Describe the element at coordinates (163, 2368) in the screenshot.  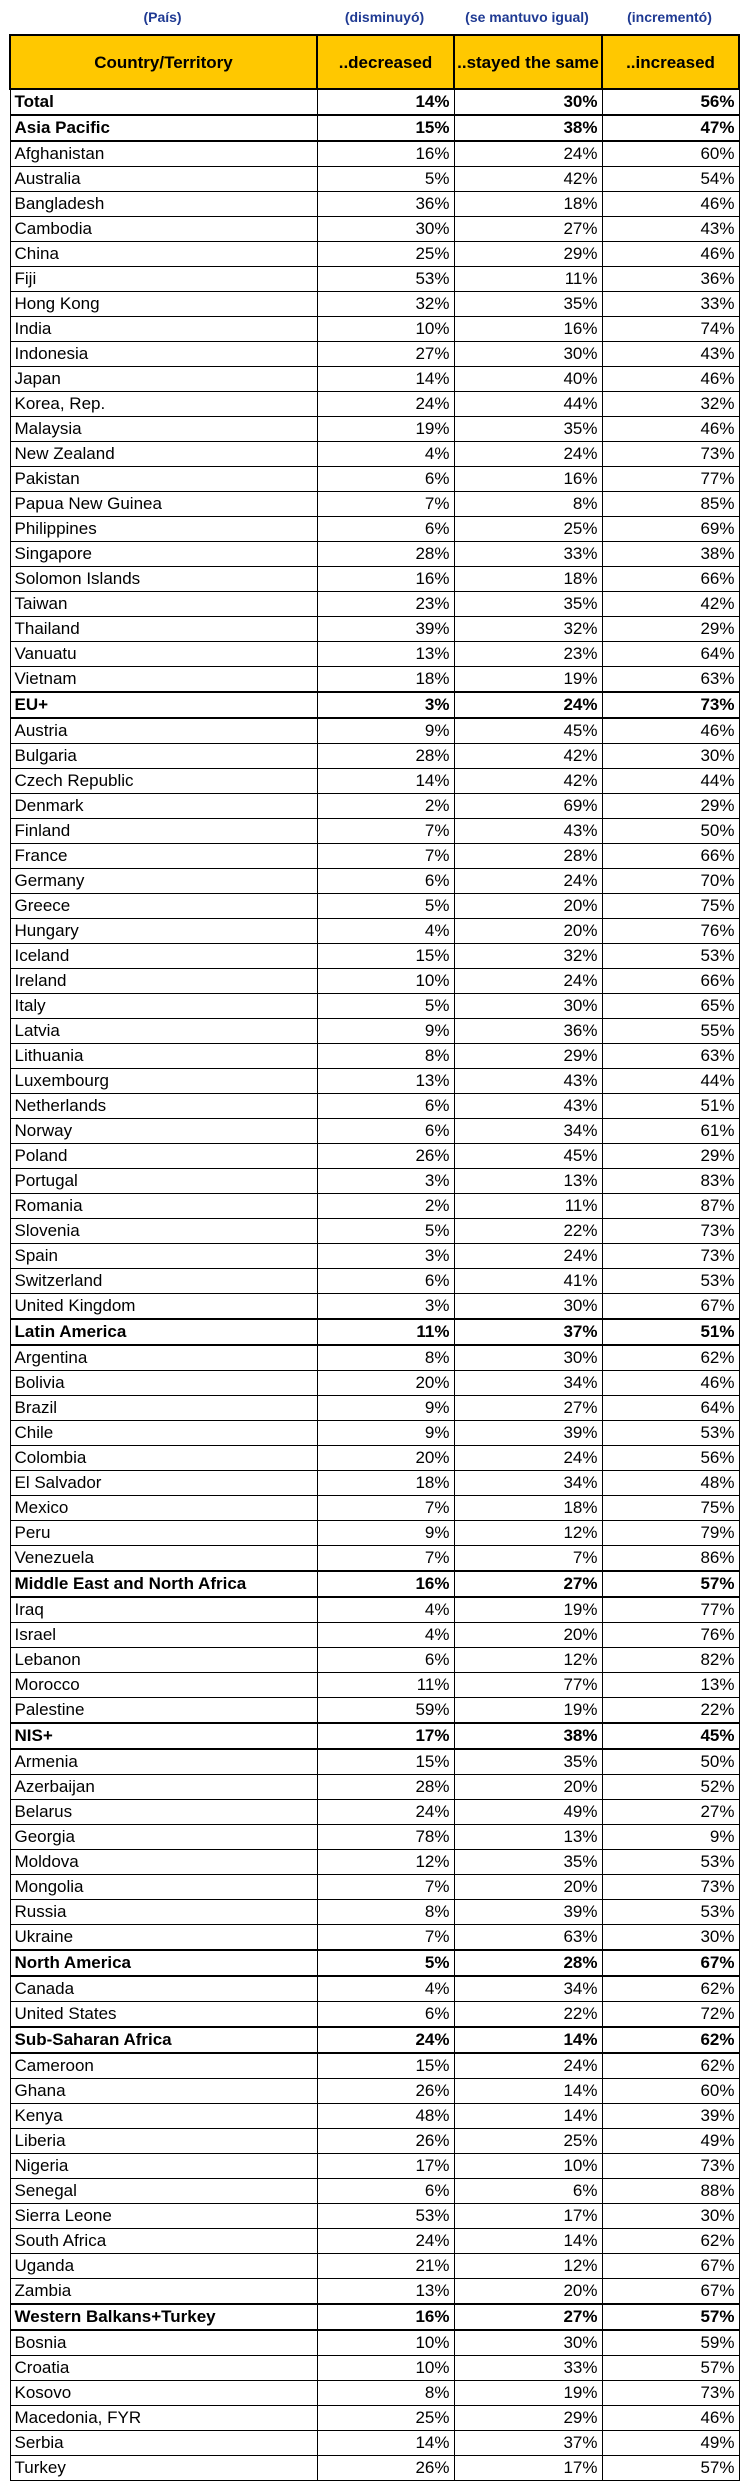
I see `cell-country: Croatia` at that location.